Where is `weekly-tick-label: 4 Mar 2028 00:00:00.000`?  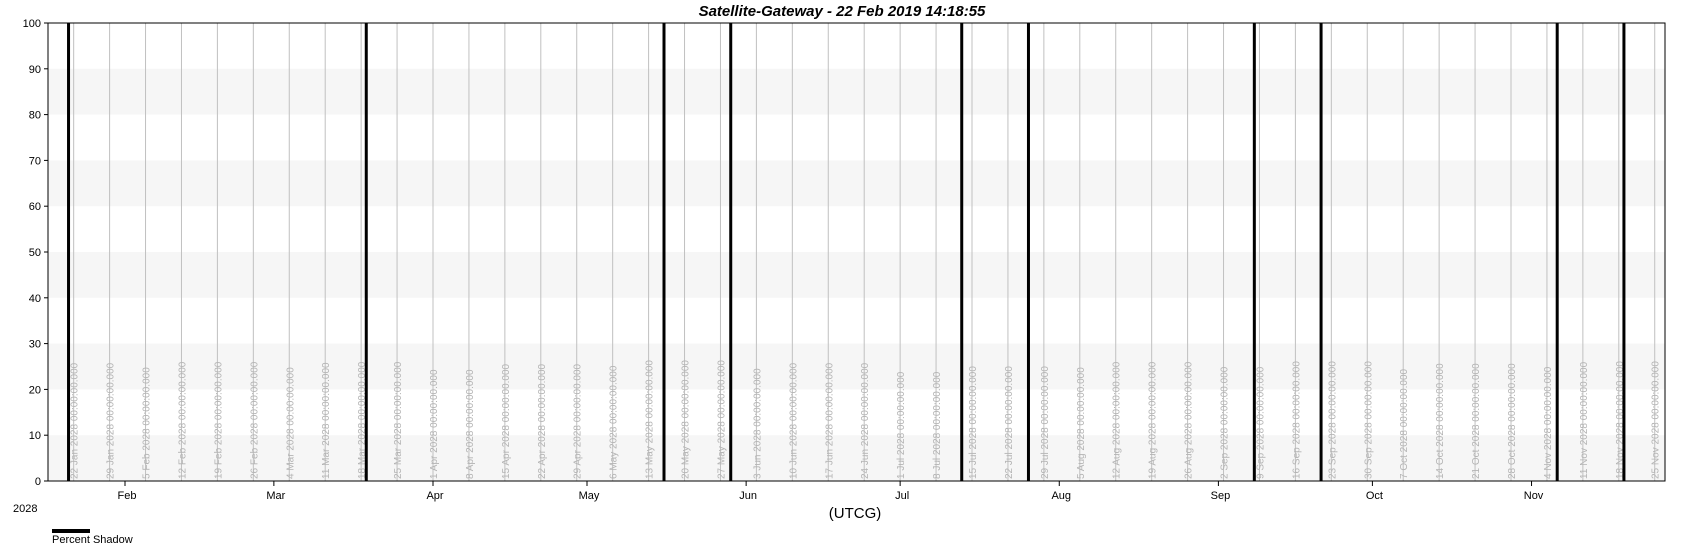
weekly-tick-label: 4 Mar 2028 00:00:00.000 is located at coordinates (290, 423).